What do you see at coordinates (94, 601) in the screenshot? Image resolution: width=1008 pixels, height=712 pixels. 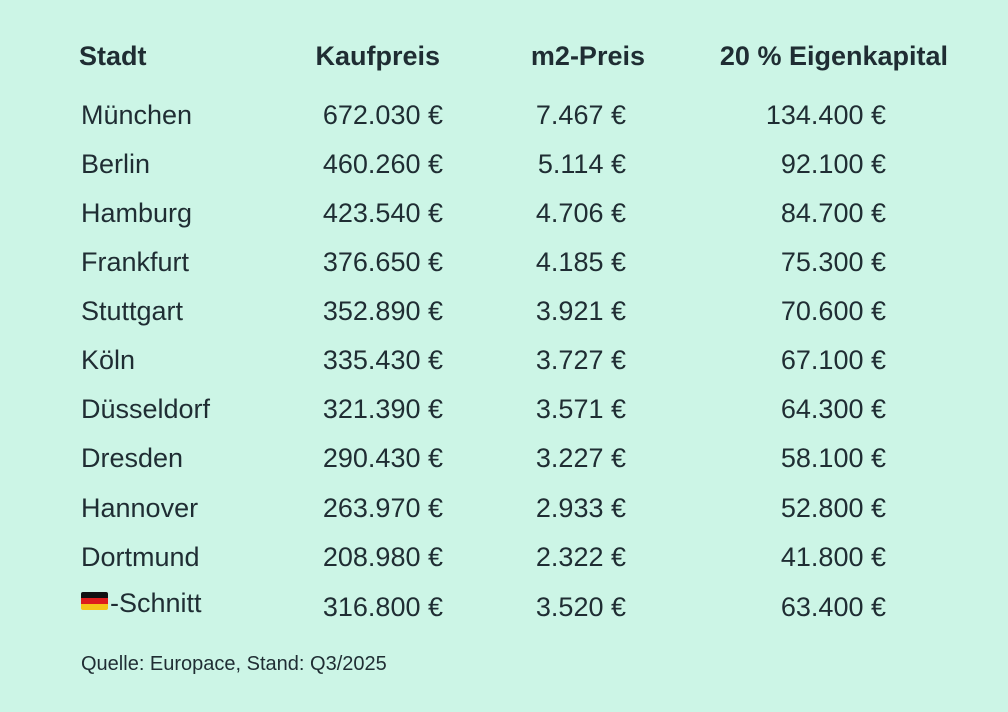 I see `germany-flag-icon` at bounding box center [94, 601].